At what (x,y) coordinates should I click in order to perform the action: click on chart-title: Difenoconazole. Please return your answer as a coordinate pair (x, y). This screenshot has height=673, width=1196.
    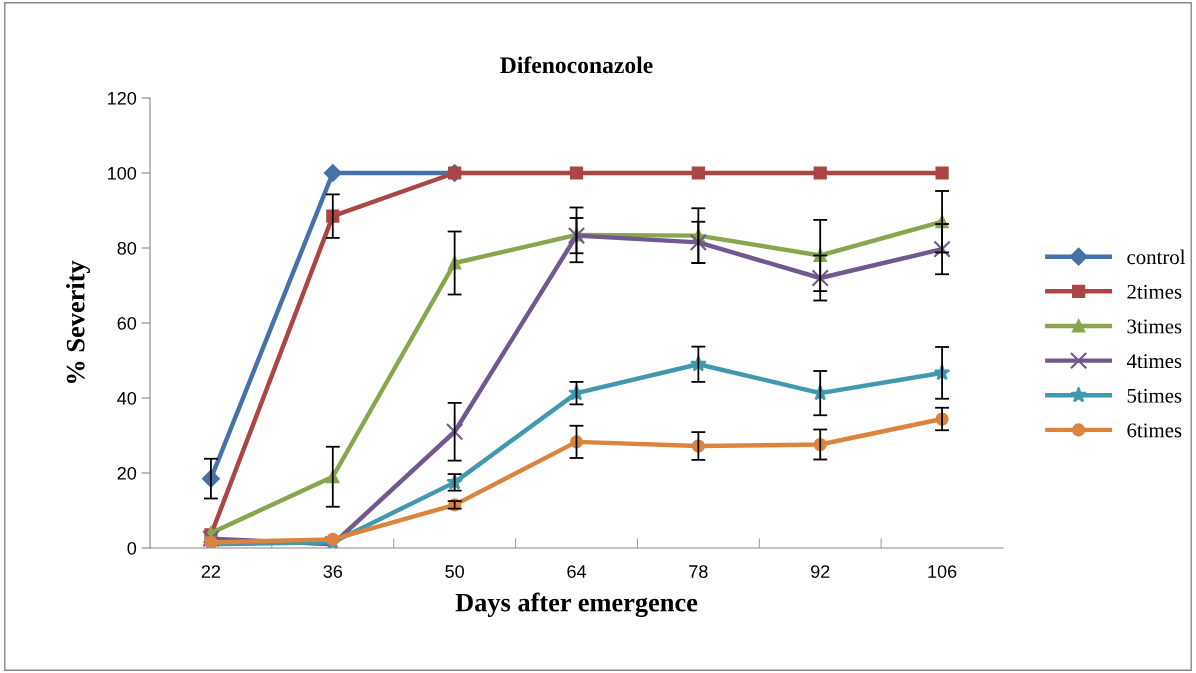
    Looking at the image, I should click on (576, 65).